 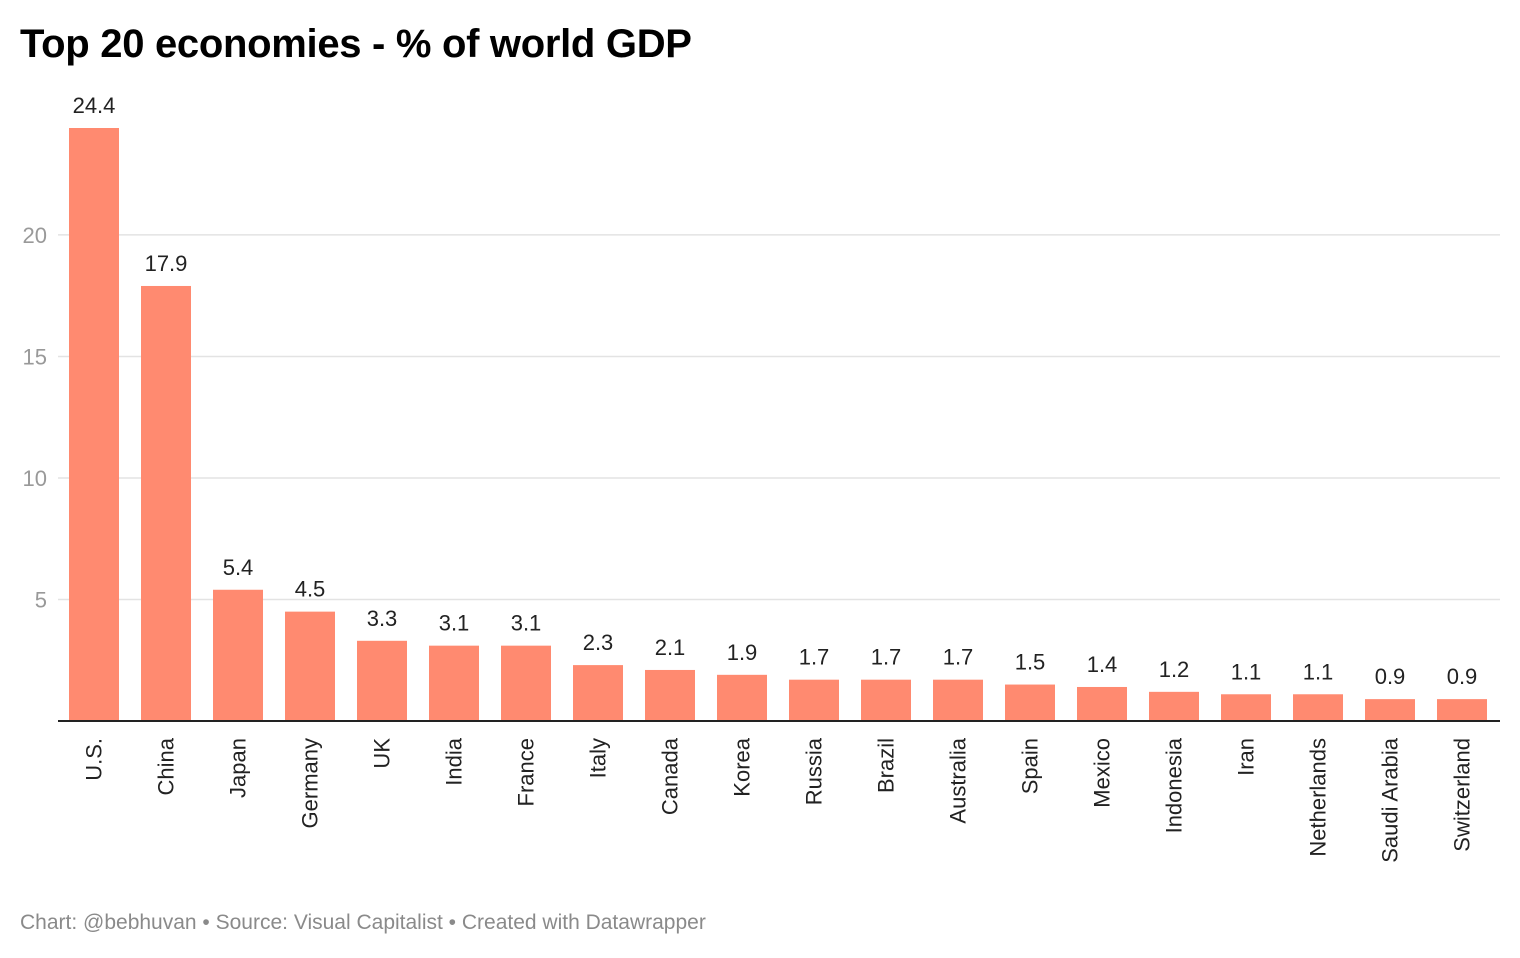 I want to click on category-label: France, so click(x=526, y=772).